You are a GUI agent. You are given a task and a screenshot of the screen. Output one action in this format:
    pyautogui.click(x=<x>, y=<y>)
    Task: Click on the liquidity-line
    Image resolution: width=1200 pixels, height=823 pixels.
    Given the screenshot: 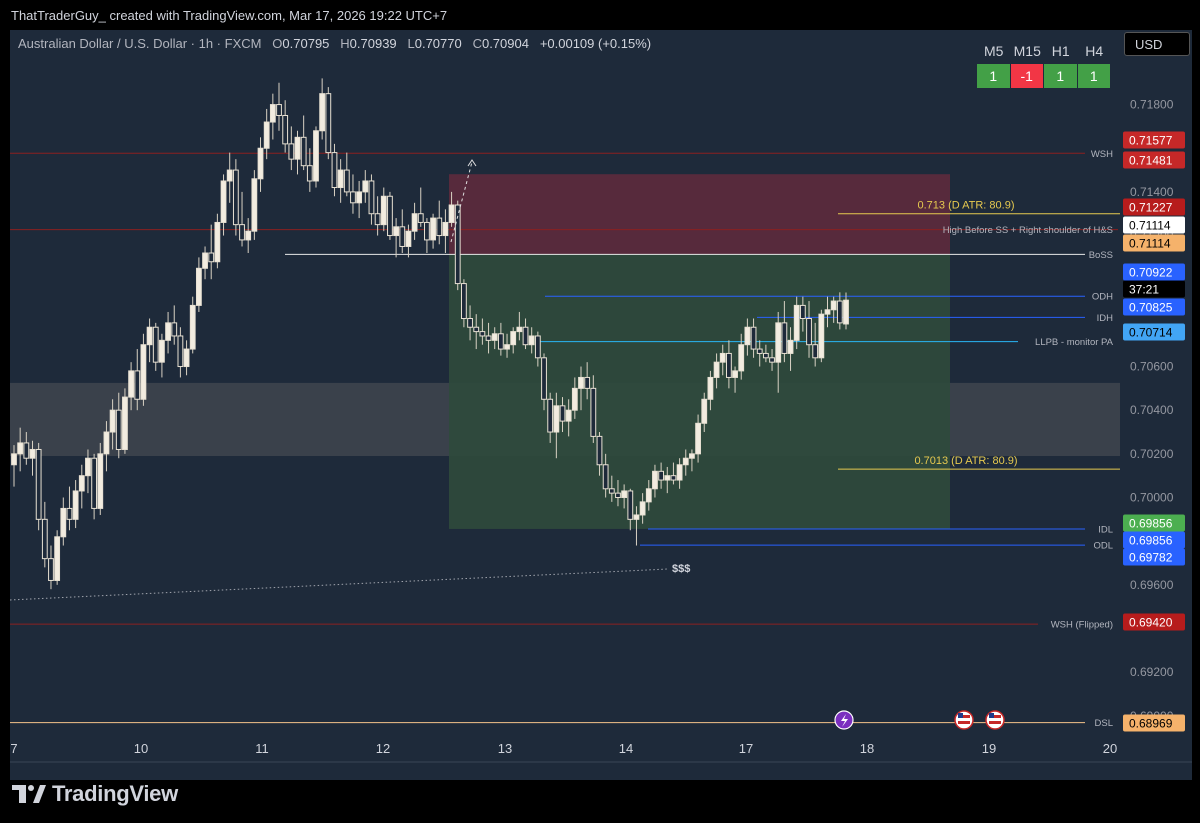 What is the action you would take?
    pyautogui.click(x=339, y=584)
    